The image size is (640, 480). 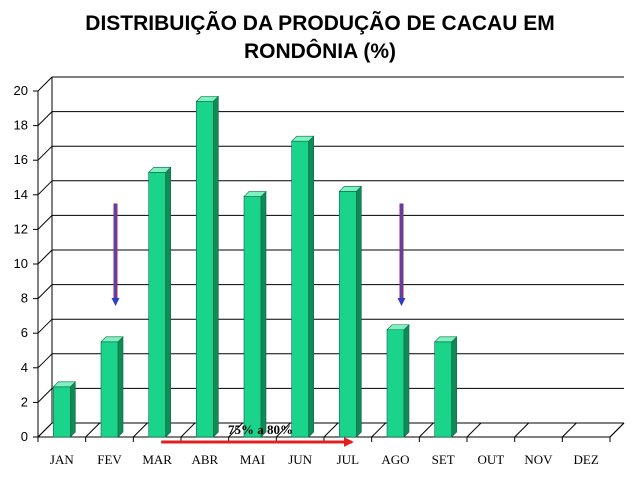 What do you see at coordinates (24, 436) in the screenshot?
I see `y-tick-label: 0` at bounding box center [24, 436].